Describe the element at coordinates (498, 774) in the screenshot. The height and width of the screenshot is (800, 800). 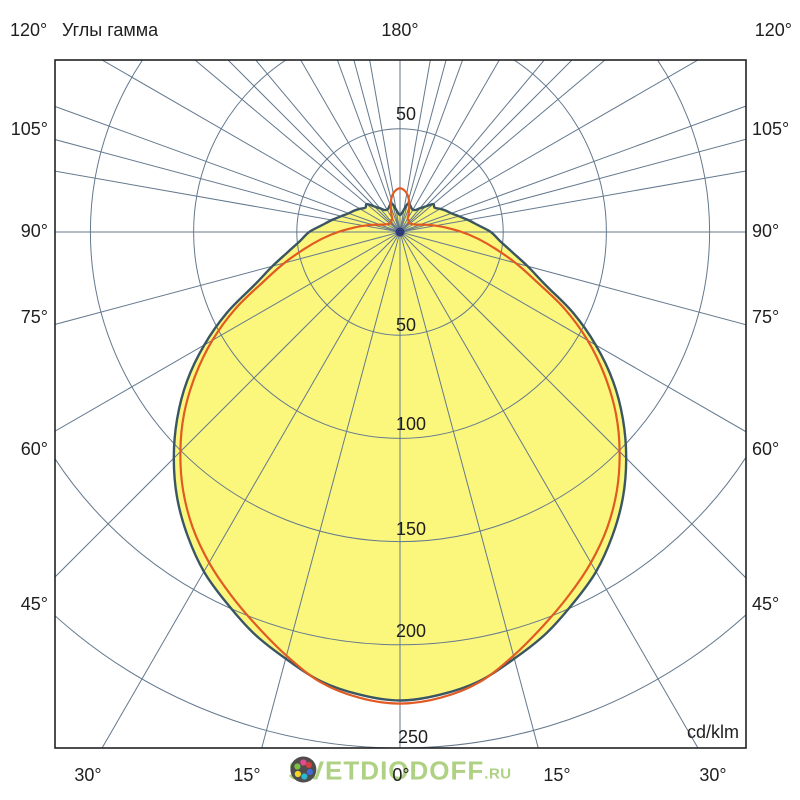
I see `watermark-text-3: .RU` at that location.